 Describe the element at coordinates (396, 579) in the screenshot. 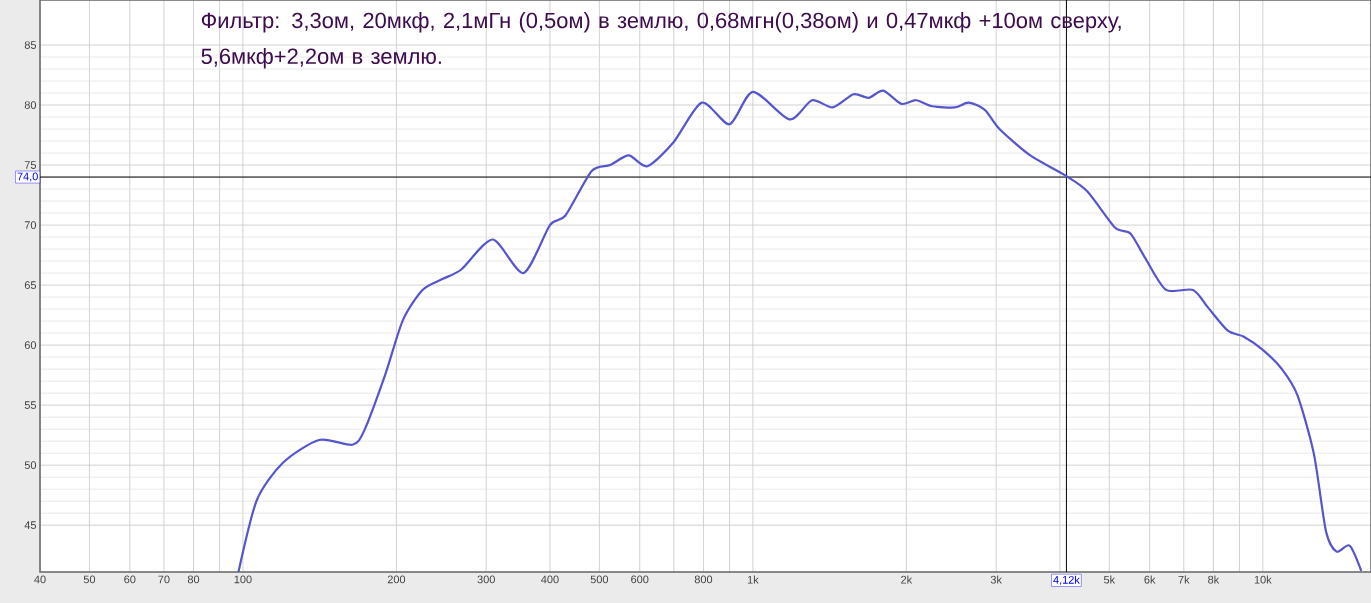

I see `x-tick-label: 200` at that location.